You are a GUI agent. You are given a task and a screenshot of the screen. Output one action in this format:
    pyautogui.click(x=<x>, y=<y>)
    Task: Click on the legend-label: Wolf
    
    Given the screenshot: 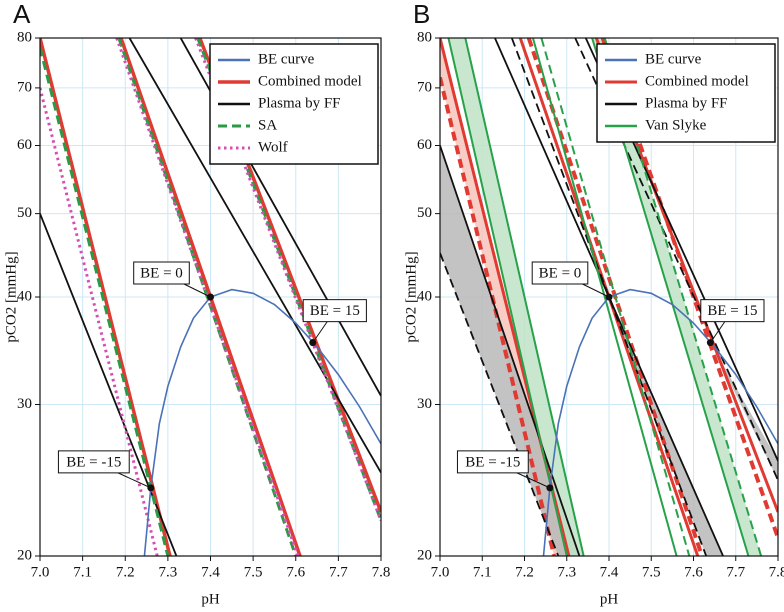 What is the action you would take?
    pyautogui.click(x=273, y=147)
    